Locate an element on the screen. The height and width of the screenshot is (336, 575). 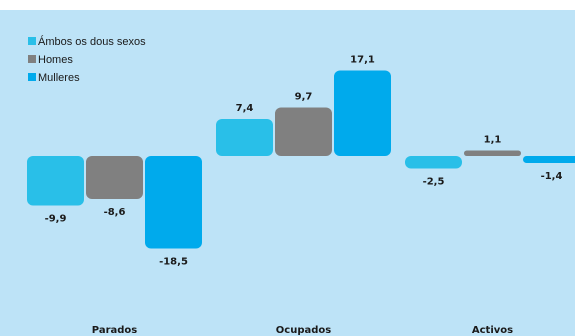
category-label: Ocupados is located at coordinates (303, 330).